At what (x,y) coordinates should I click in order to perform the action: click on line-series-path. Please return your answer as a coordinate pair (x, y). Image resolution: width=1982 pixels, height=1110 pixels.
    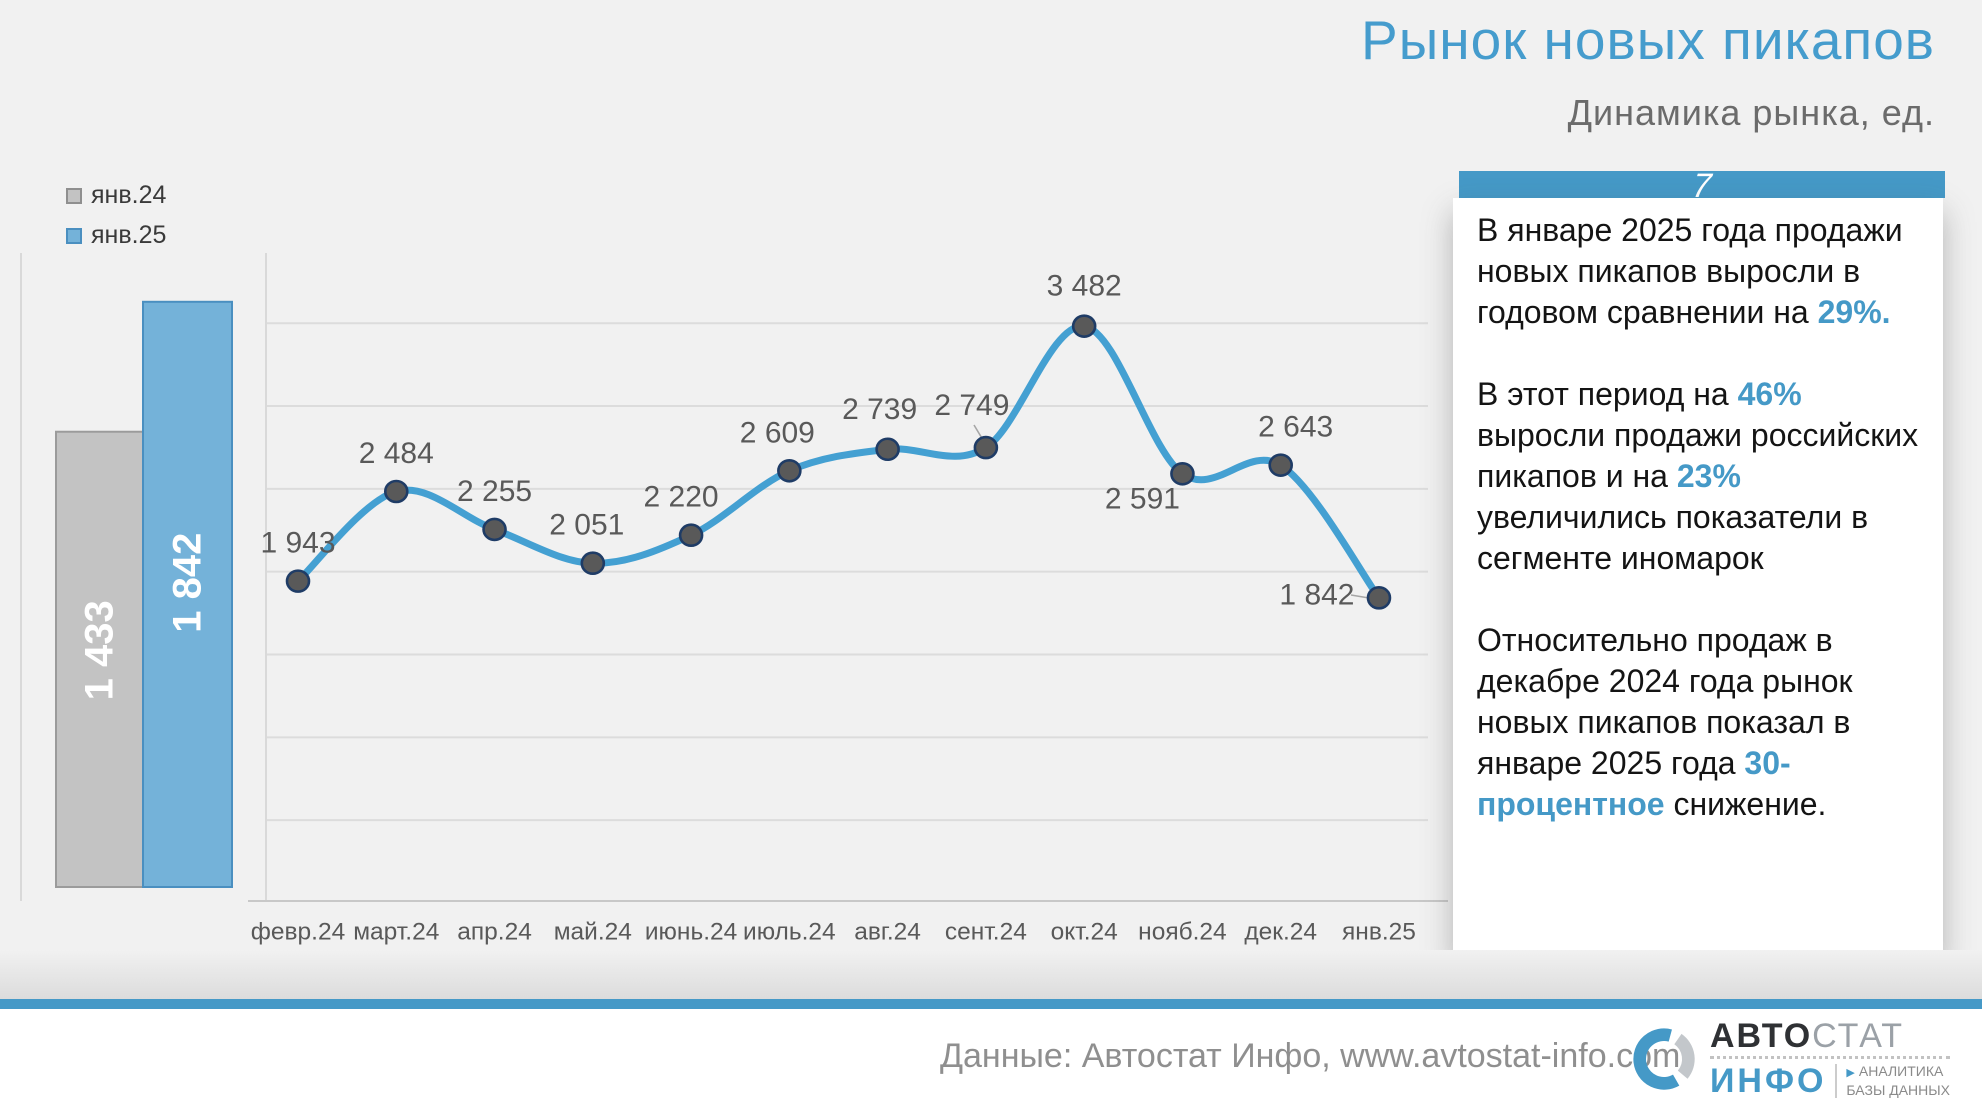
    Looking at the image, I should click on (838, 462).